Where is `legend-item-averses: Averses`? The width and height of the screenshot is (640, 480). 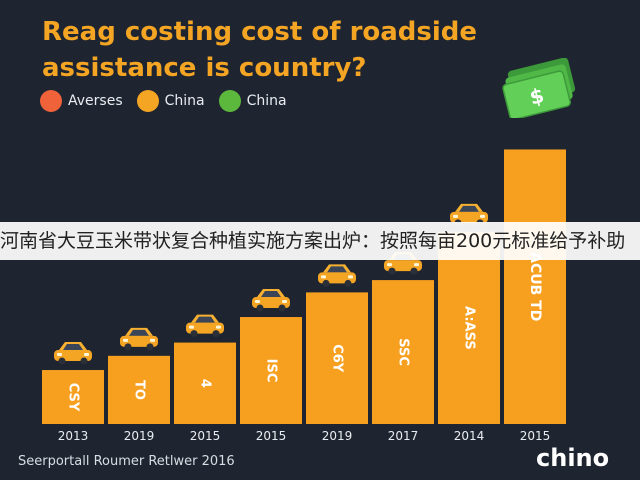 legend-item-averses: Averses is located at coordinates (81, 101).